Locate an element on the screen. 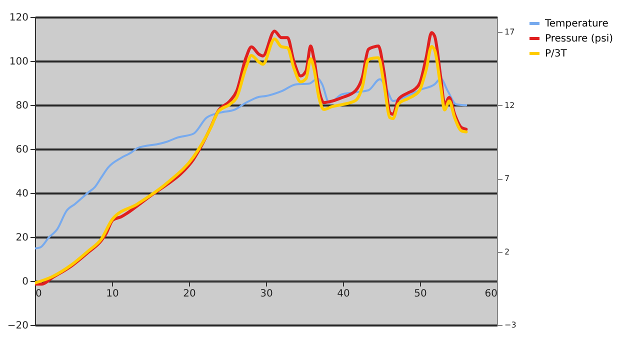 This screenshot has width=640, height=341. y-tick-label: 40 is located at coordinates (22, 194).